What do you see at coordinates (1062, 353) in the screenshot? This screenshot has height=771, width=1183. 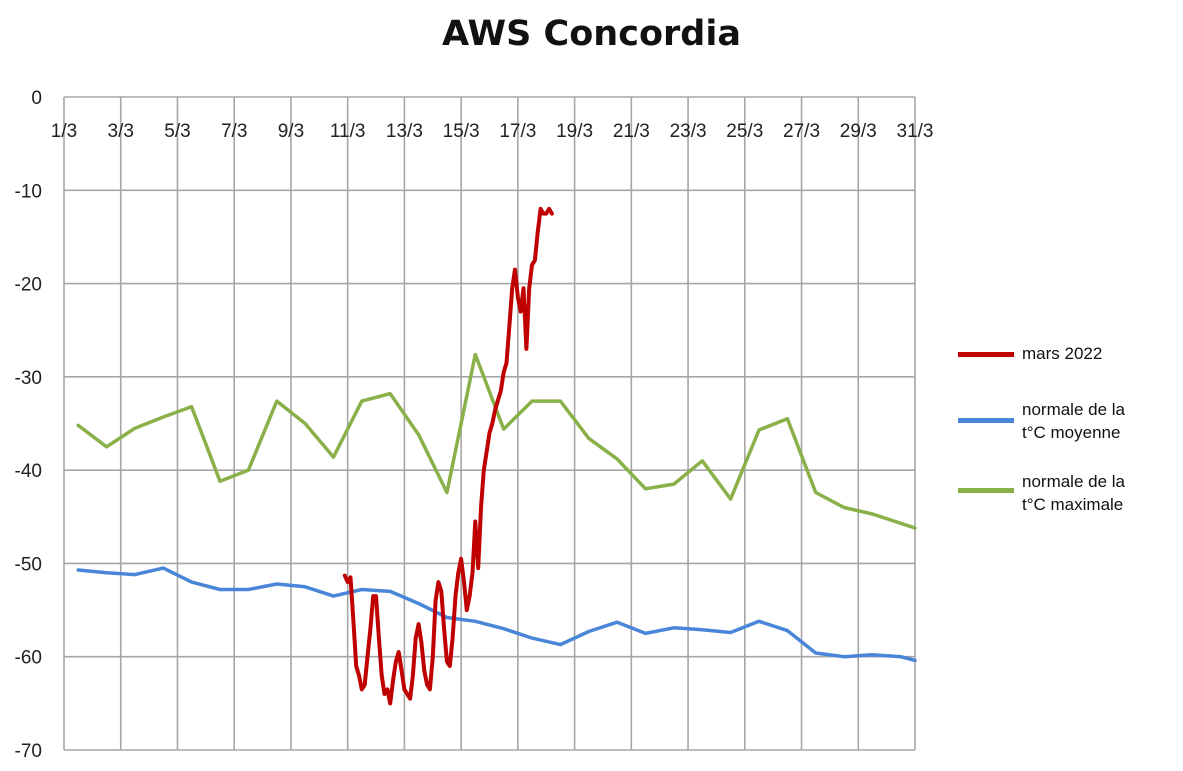 I see `legend-label: mars 2022` at bounding box center [1062, 353].